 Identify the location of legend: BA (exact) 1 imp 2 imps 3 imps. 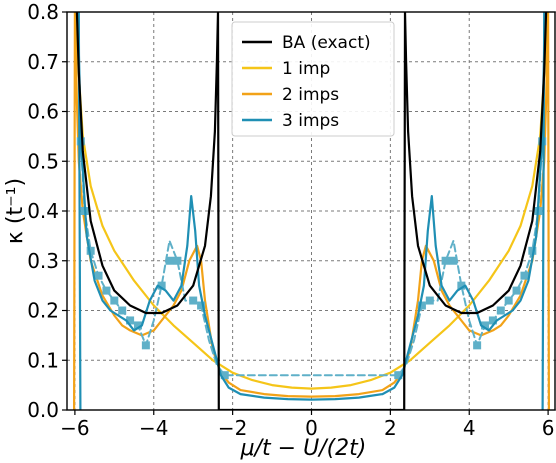
(313, 79).